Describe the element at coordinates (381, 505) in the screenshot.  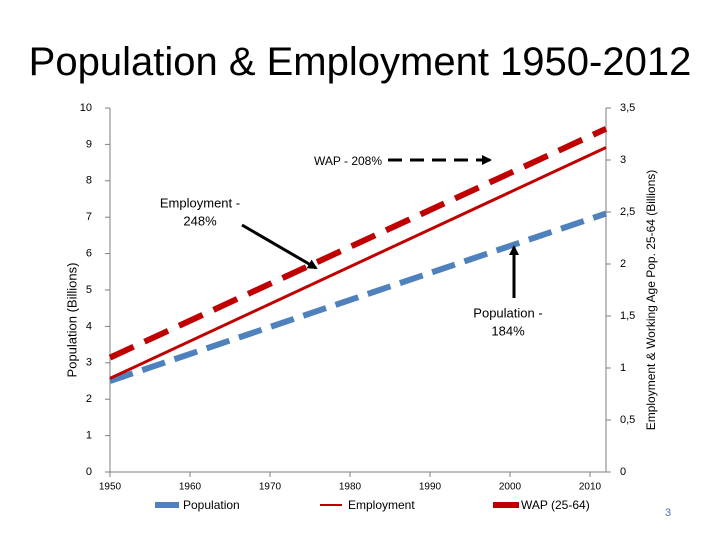
I see `legend-label-employment: Employment` at that location.